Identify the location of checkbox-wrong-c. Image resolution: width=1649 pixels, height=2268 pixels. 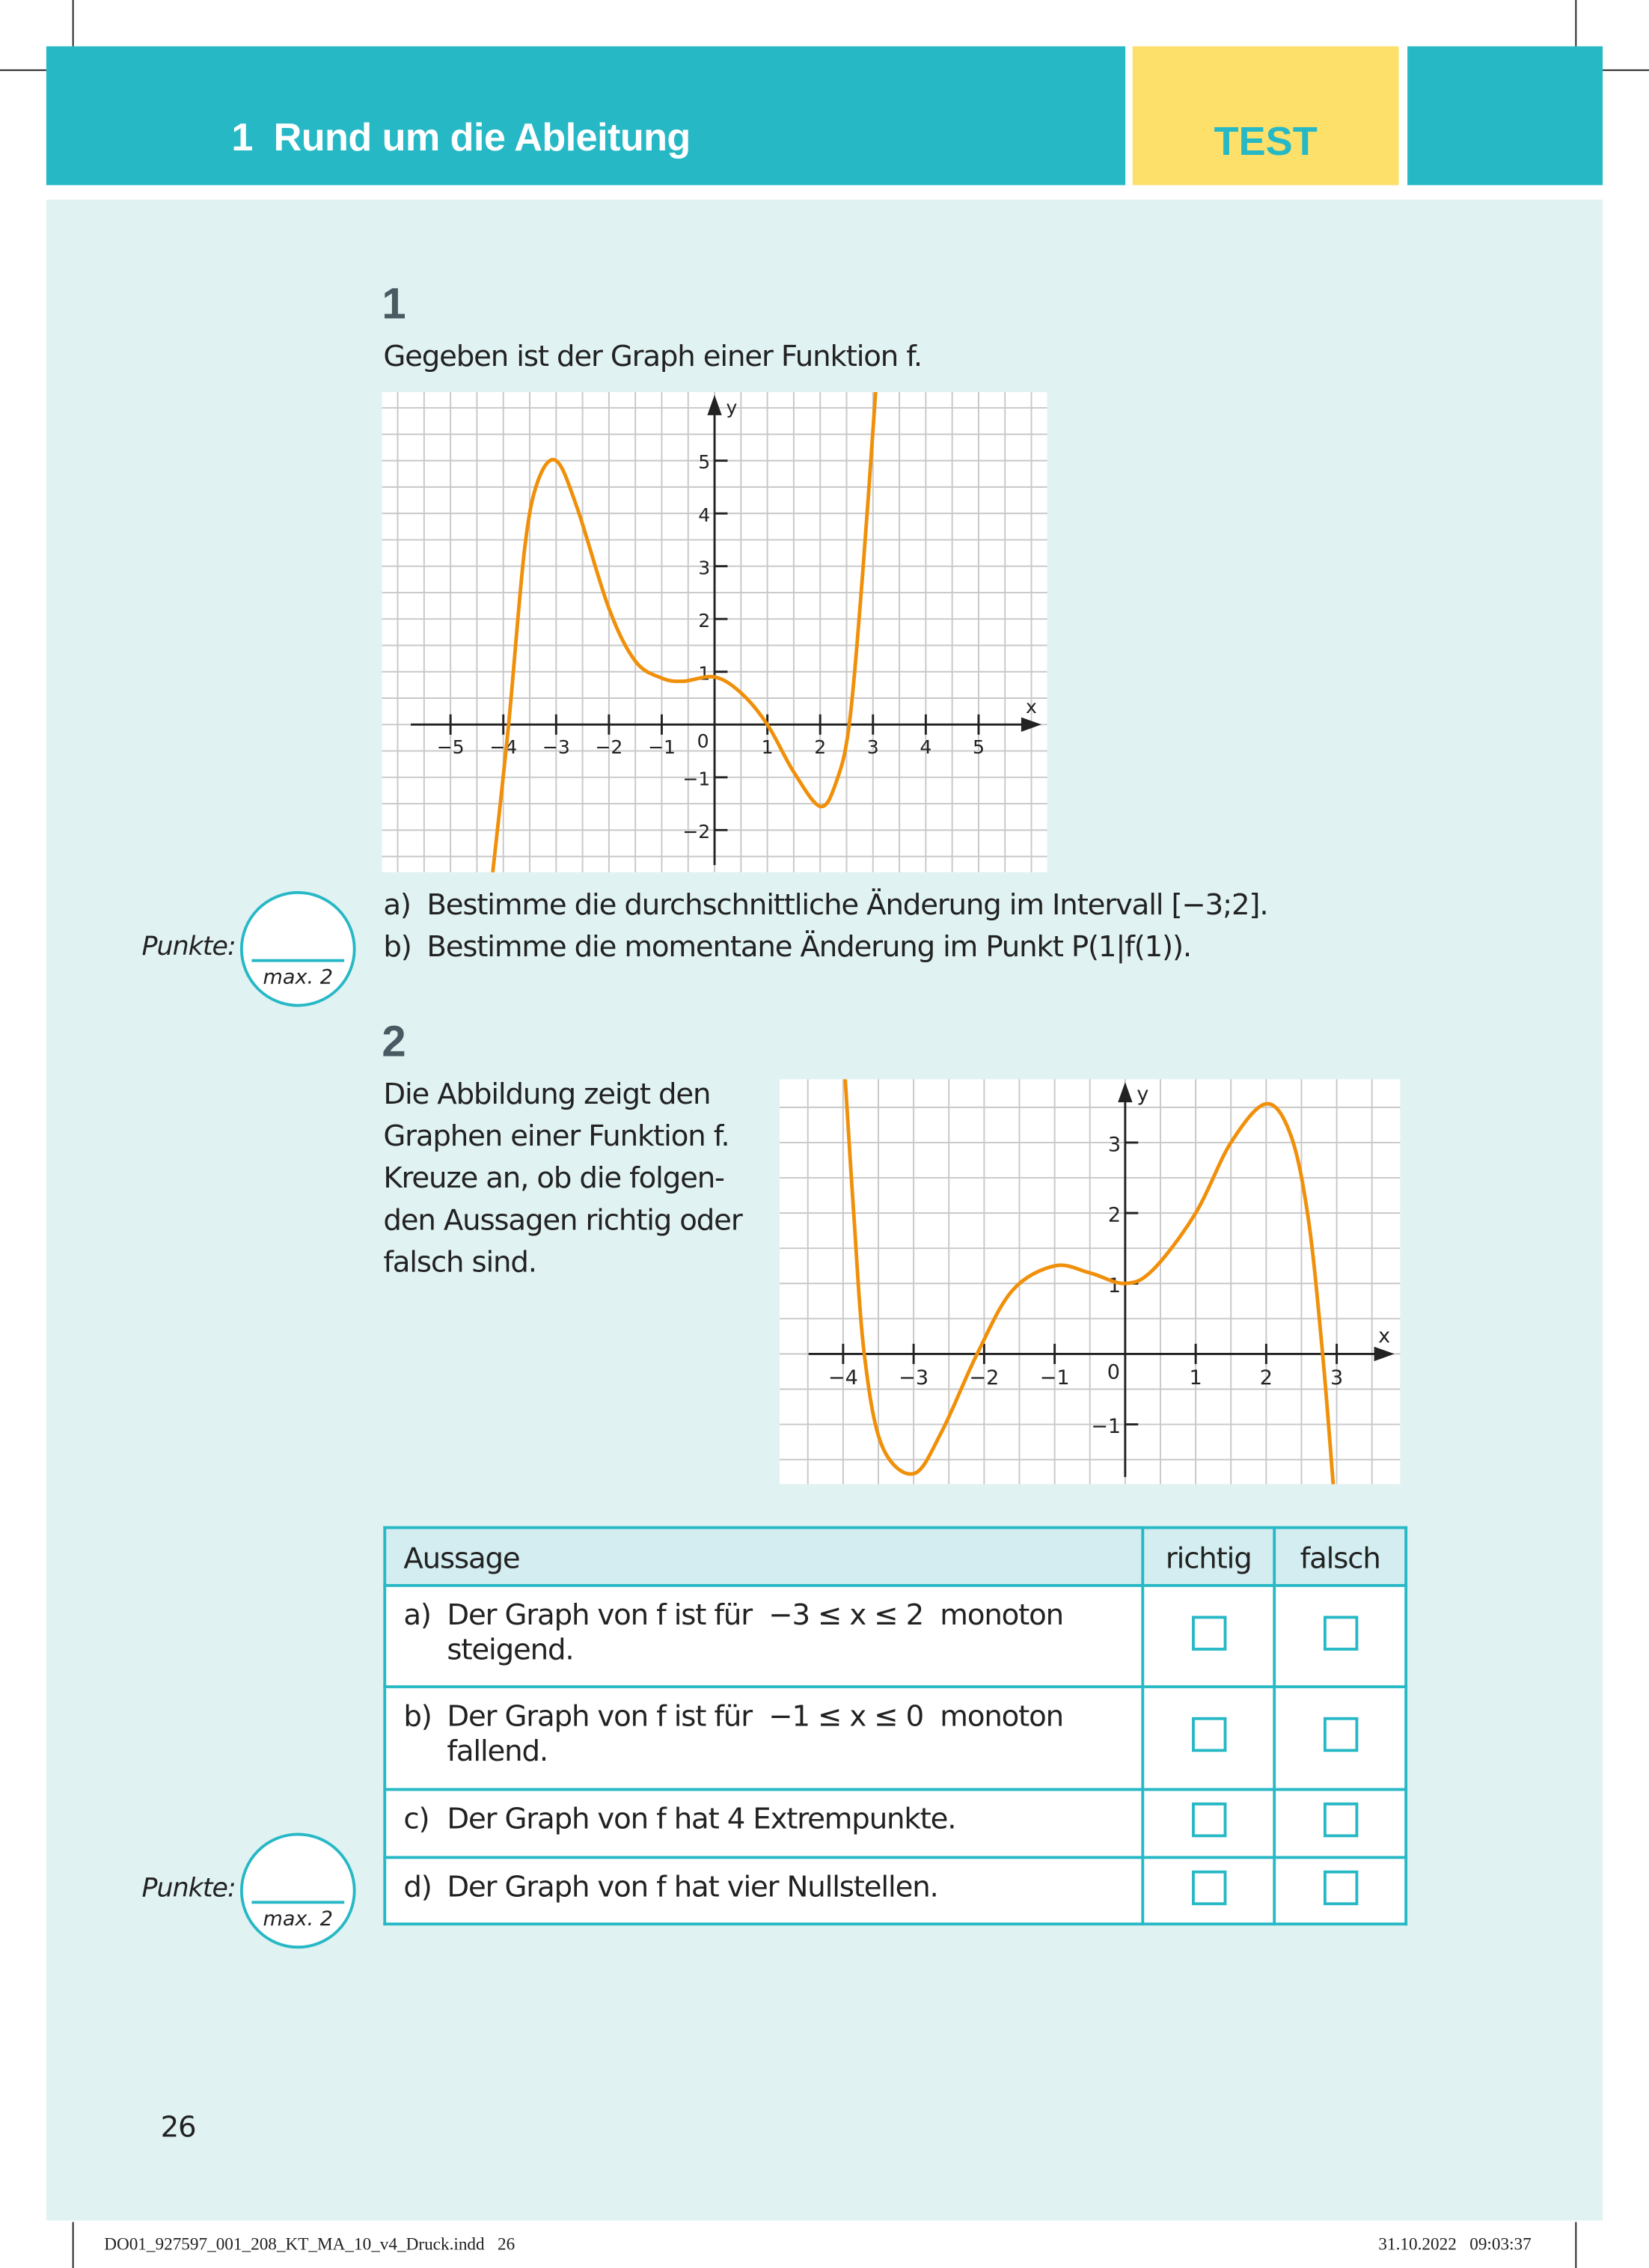
(1340, 1820).